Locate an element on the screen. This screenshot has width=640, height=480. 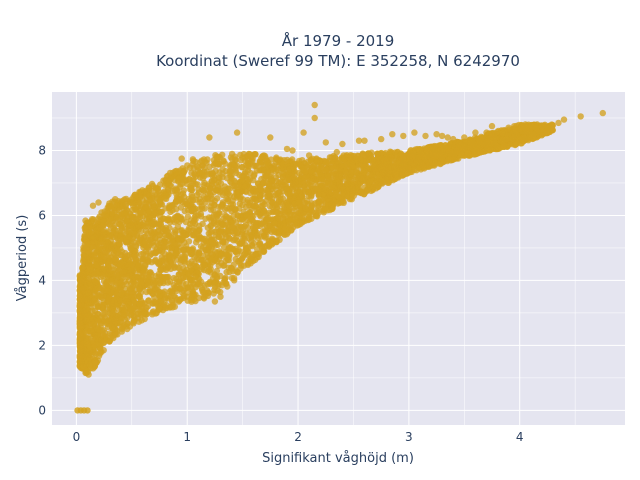
chart-title-line1: År 1979 - 2019 is located at coordinates (338, 40).